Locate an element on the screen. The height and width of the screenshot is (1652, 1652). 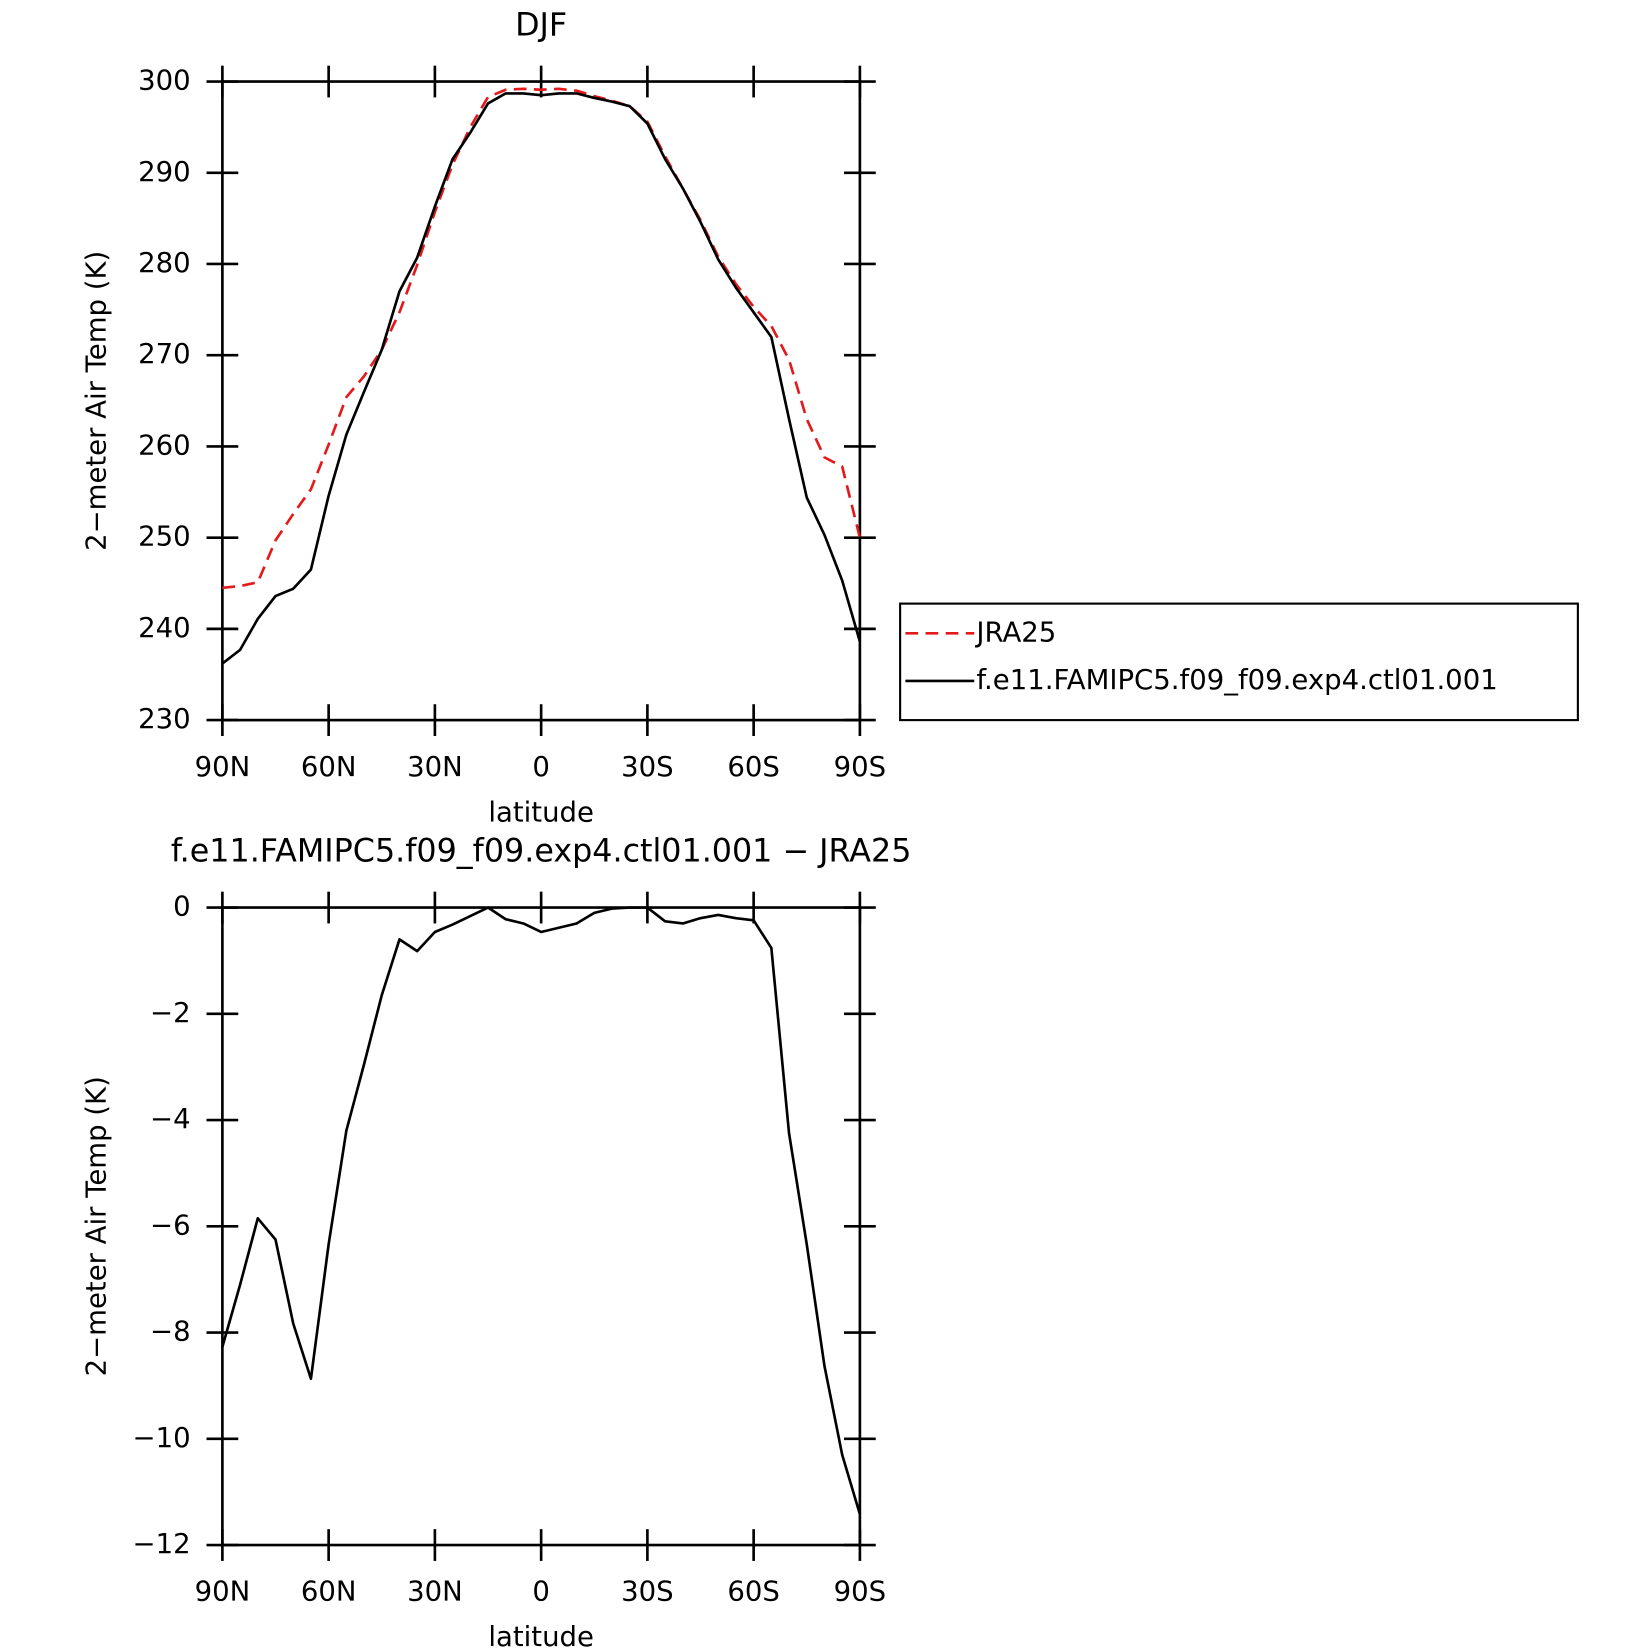
y-tick-label: −8 is located at coordinates (170, 1332).